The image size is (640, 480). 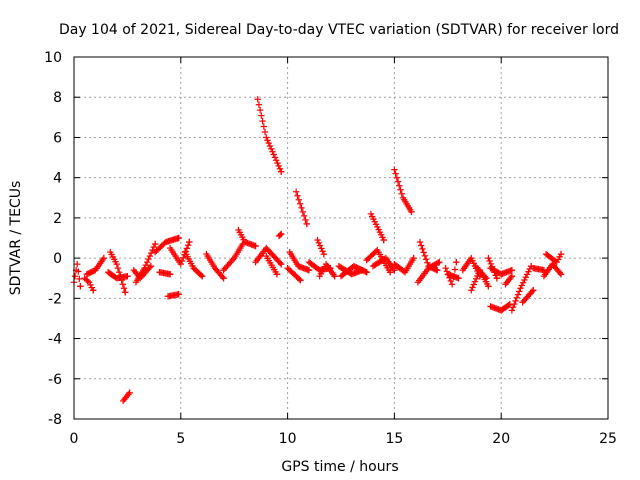 What do you see at coordinates (394, 439) in the screenshot?
I see `x-tick-label: 15` at bounding box center [394, 439].